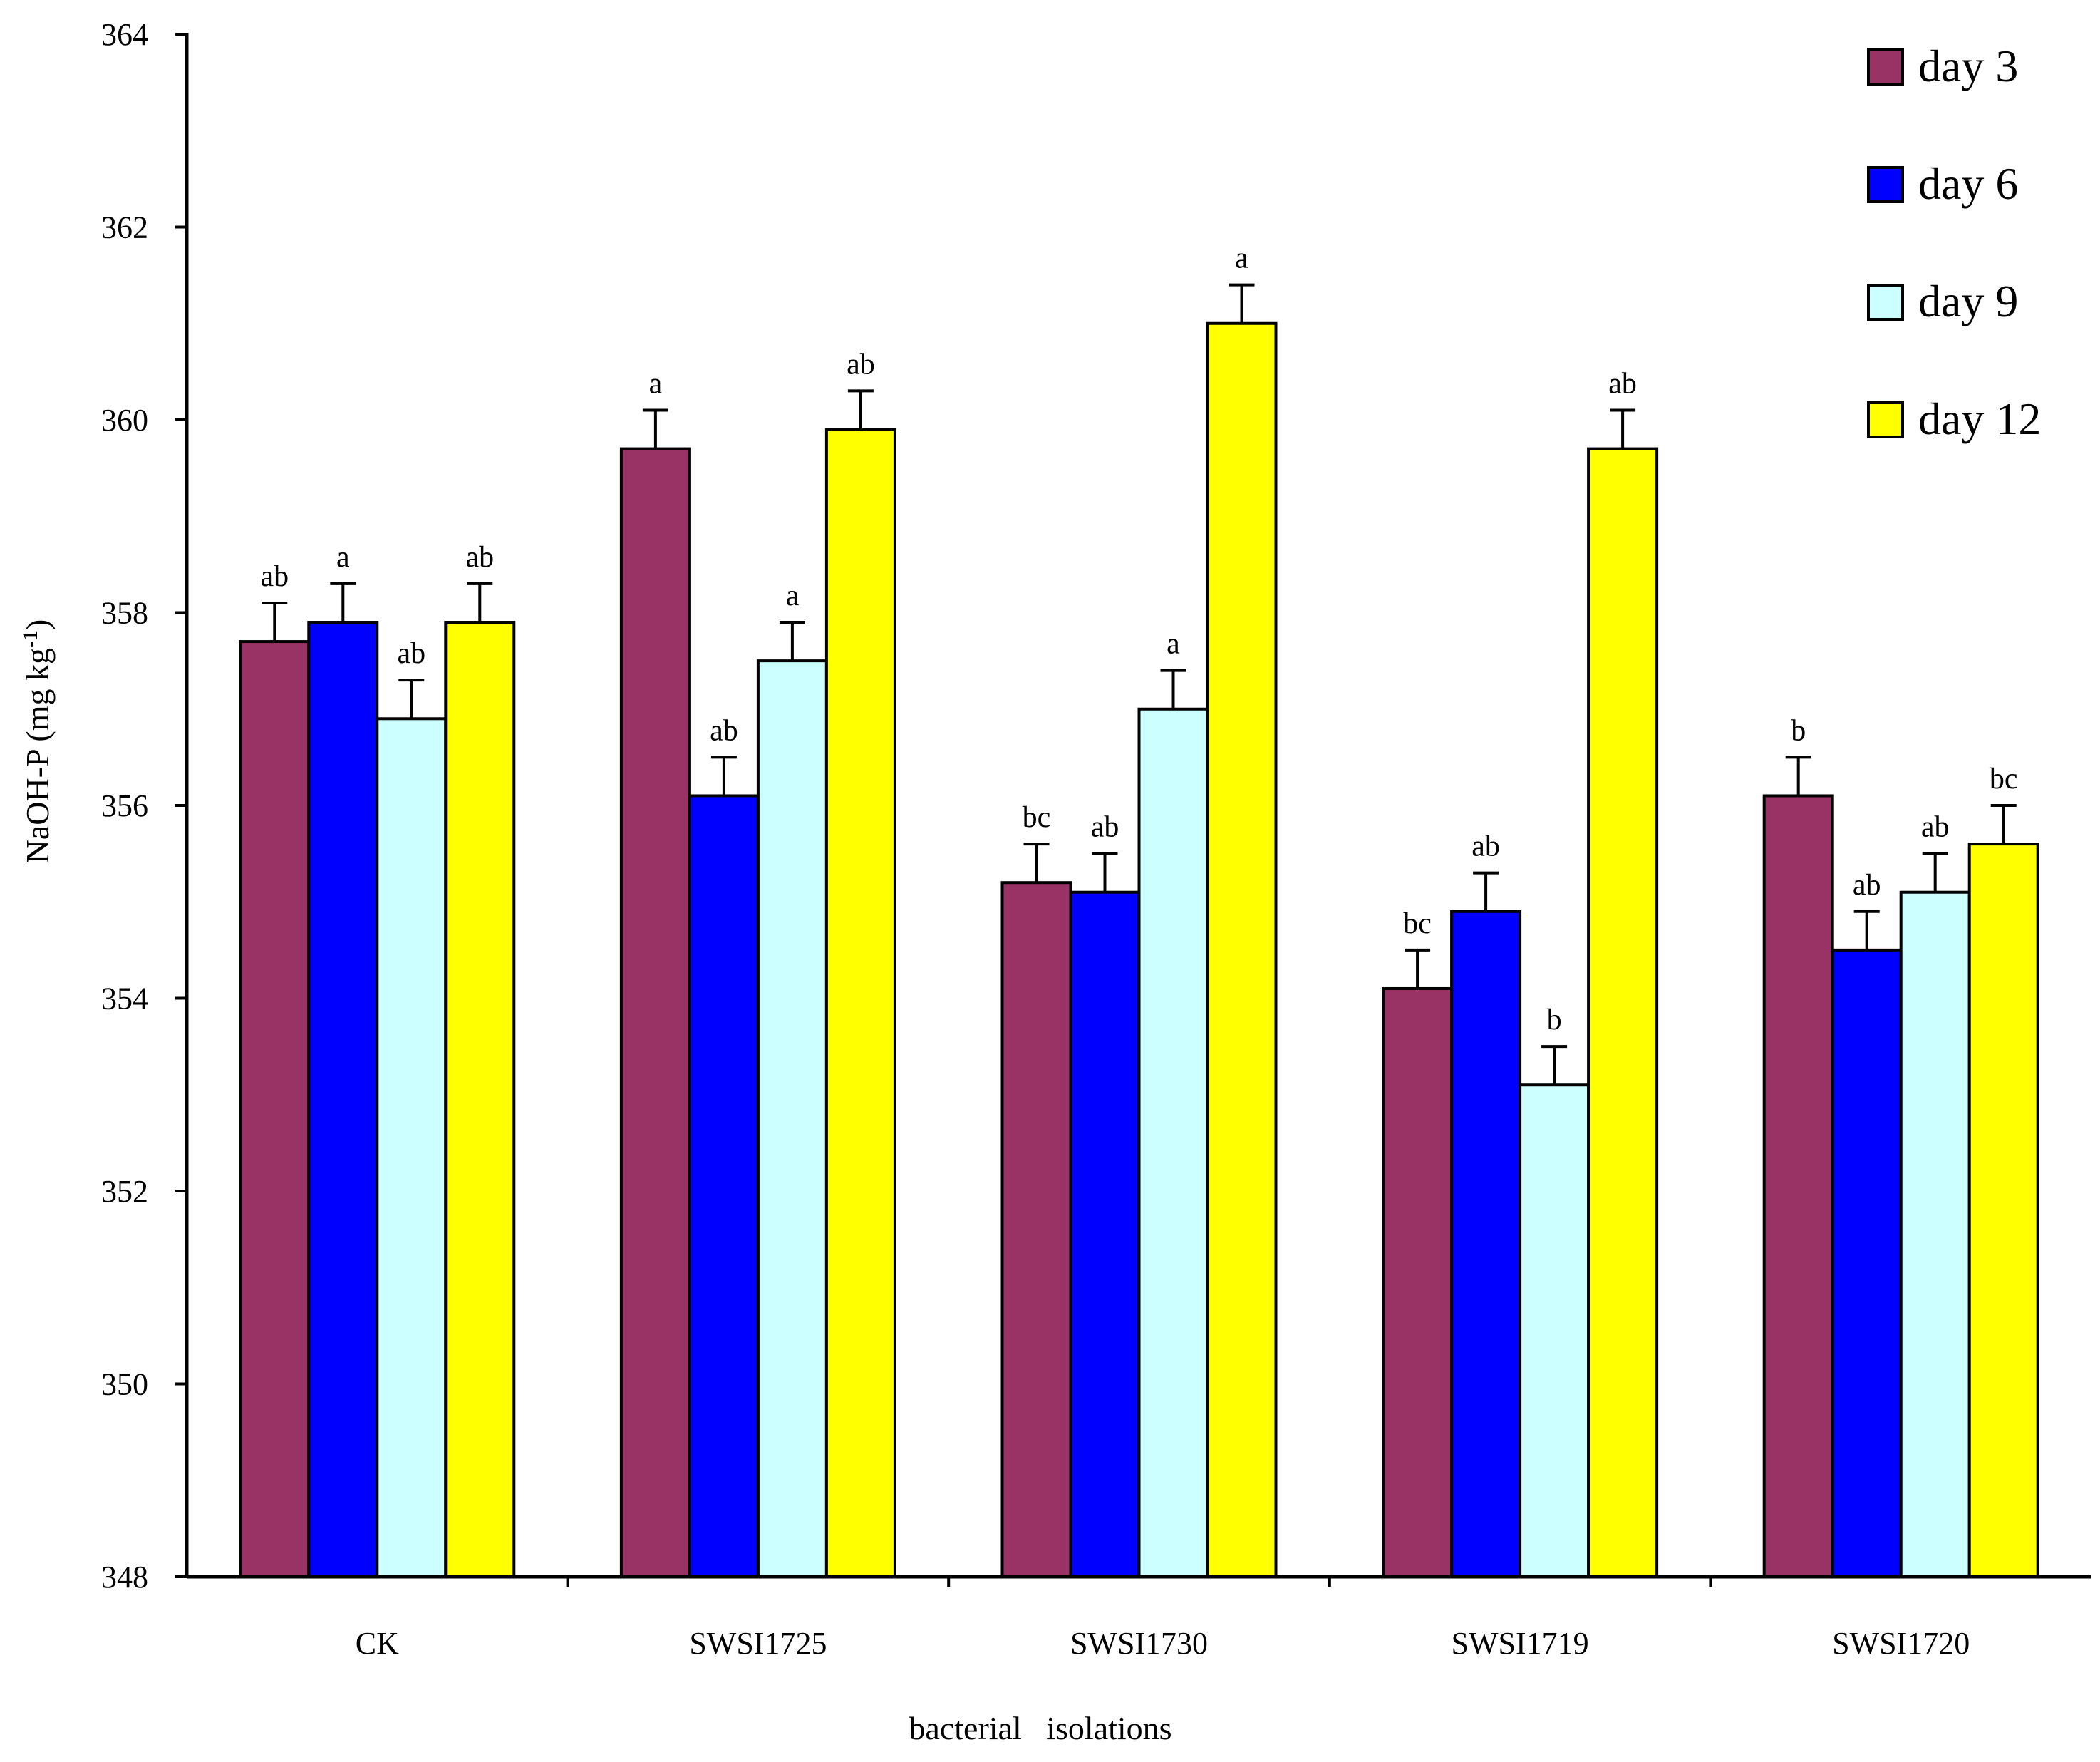 The width and height of the screenshot is (2100, 1762). I want to click on legend: day 3 day 6 day 9 day 12, so click(1954, 243).